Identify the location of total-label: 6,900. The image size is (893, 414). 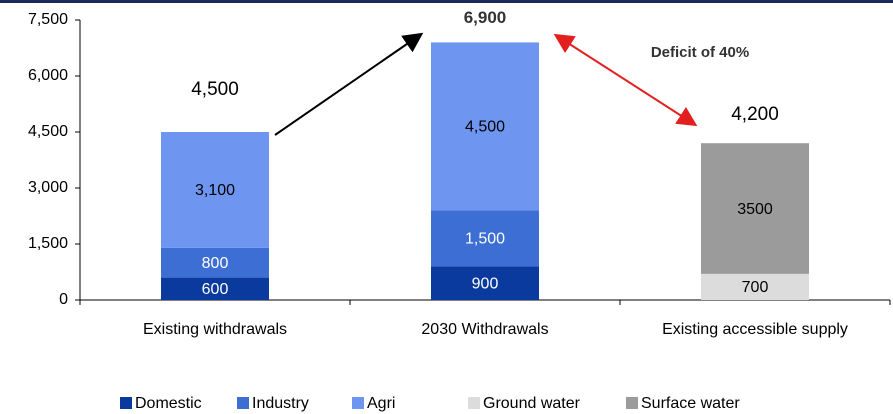
(485, 17).